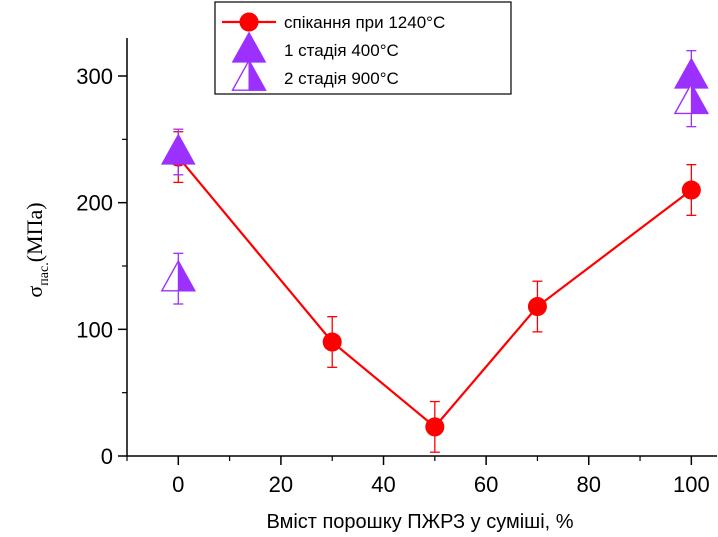 This screenshot has height=537, width=718. I want to click on y-tick-label: 300, so click(94, 76).